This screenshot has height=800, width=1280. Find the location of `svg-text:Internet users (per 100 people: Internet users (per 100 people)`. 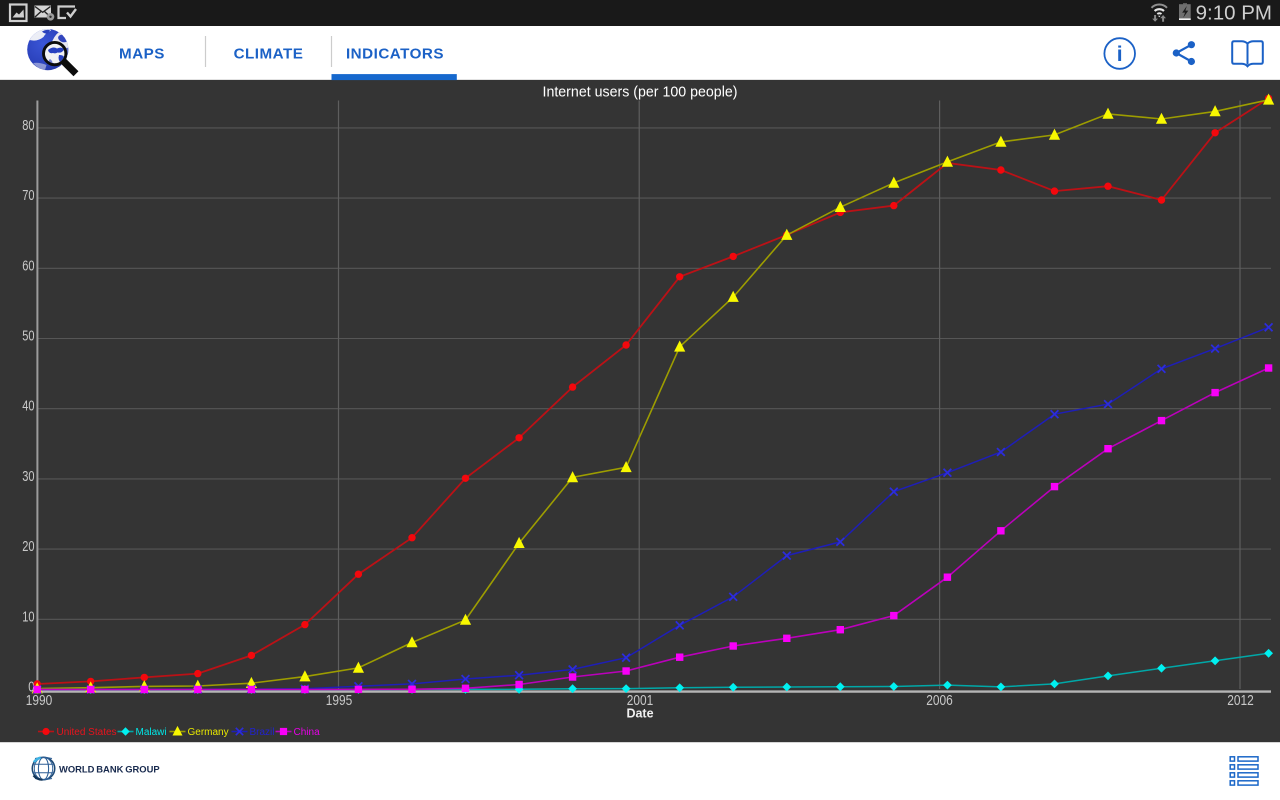

svg-text:Internet users (per 100 people: Internet users (per 100 people) is located at coordinates (640, 93).